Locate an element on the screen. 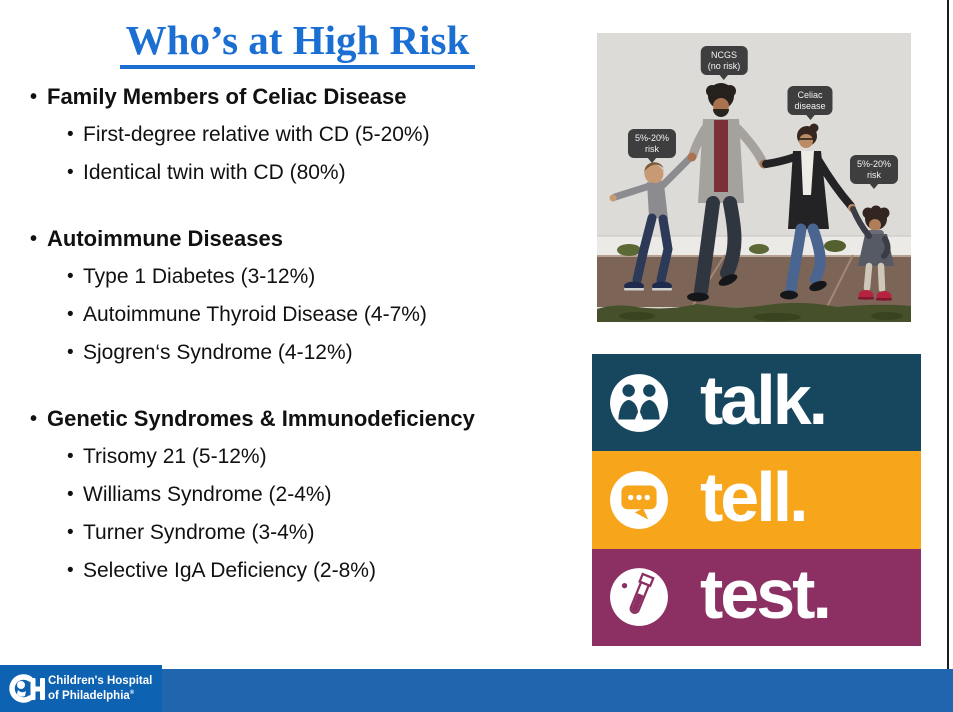 The width and height of the screenshot is (953, 712). risk-tag-line: NCGS is located at coordinates (724, 55).